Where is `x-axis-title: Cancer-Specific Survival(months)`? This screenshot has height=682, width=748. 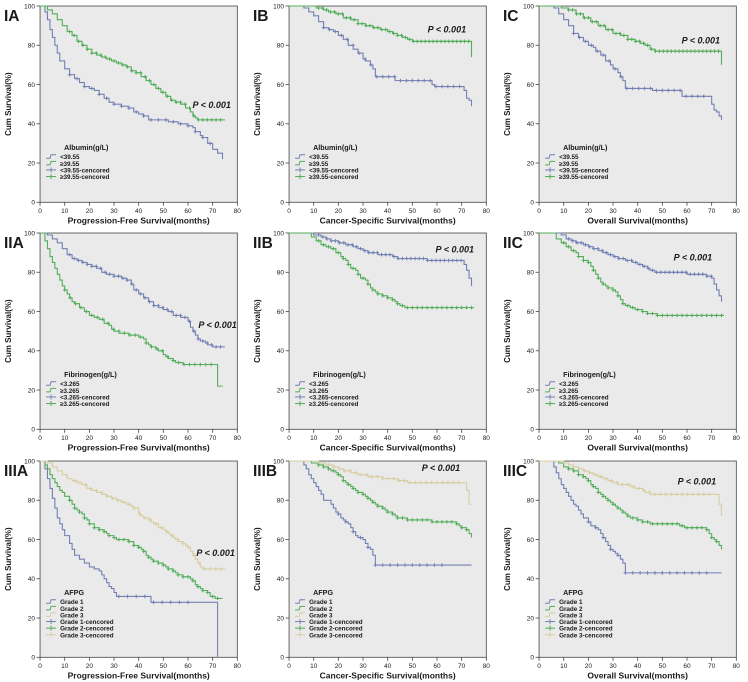
x-axis-title: Cancer-Specific Survival(months) is located at coordinates (388, 220).